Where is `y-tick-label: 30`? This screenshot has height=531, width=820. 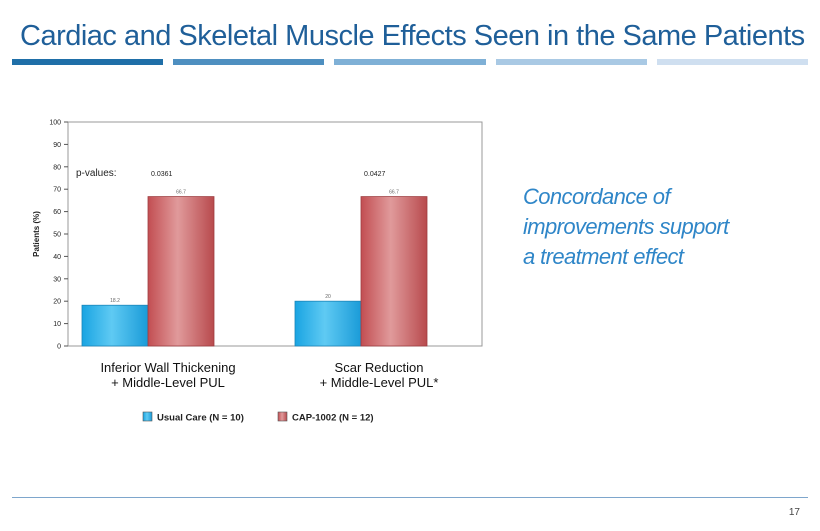
y-tick-label: 30 is located at coordinates (57, 279).